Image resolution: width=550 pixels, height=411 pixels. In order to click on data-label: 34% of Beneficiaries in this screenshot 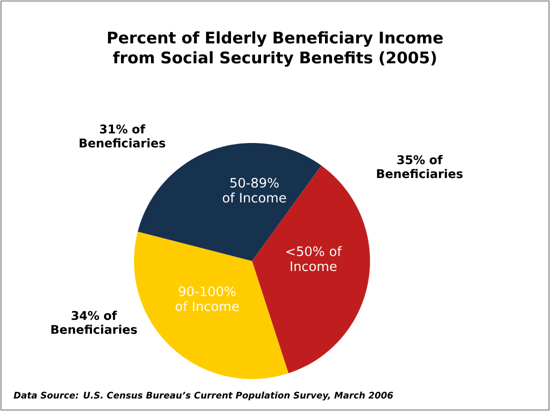, I will do `click(94, 322)`.